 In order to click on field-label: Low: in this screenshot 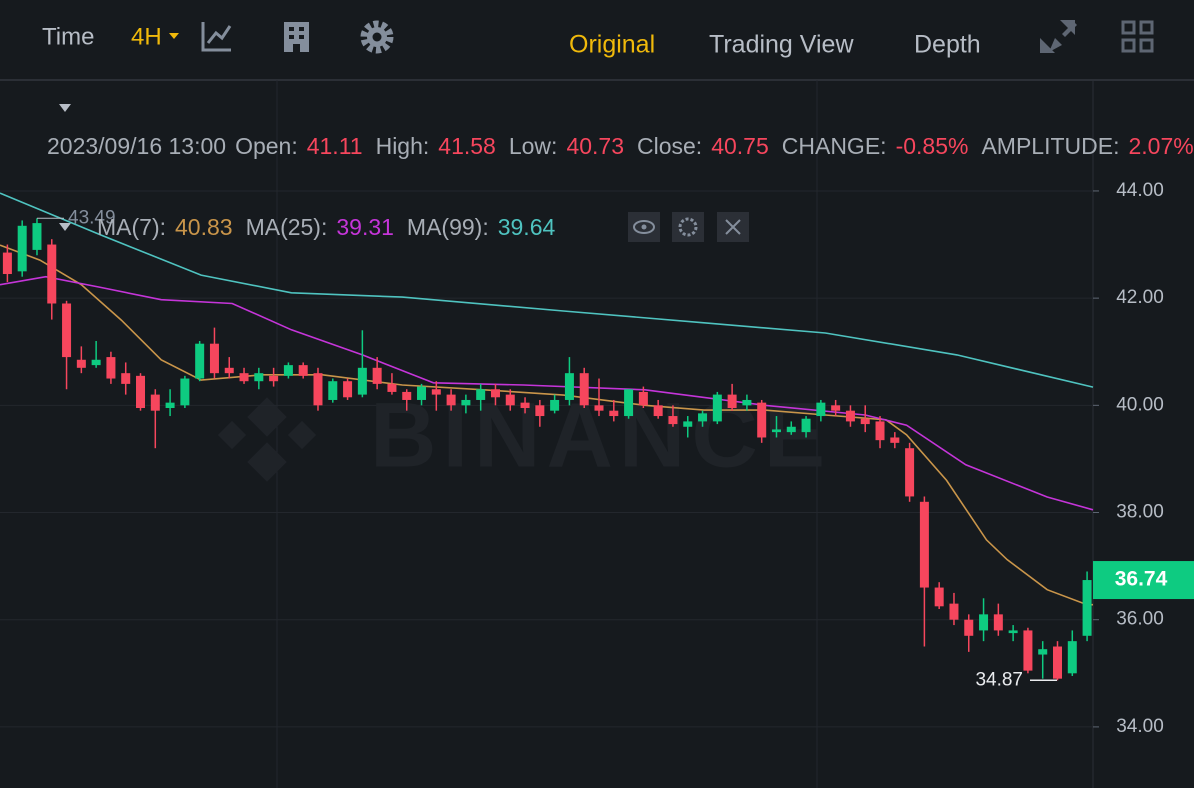, I will do `click(533, 146)`.